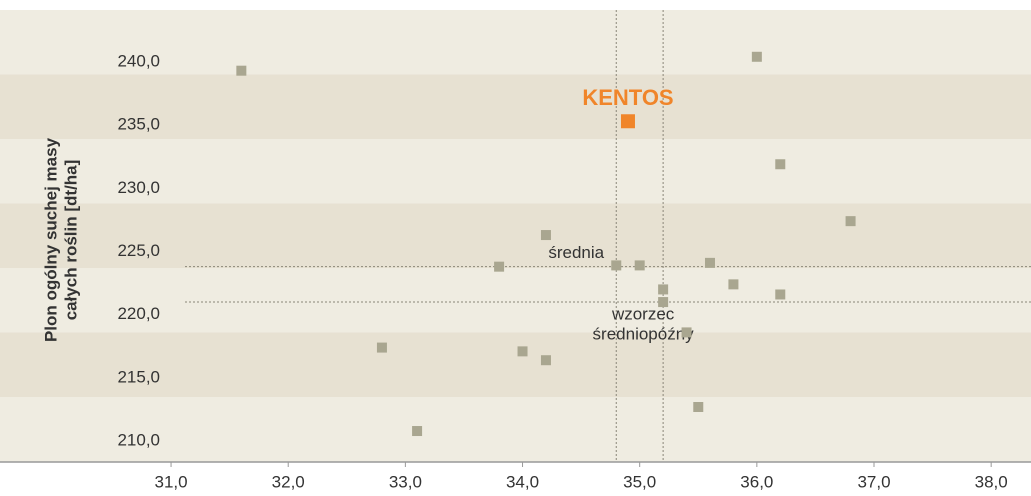 This screenshot has width=1031, height=496. I want to click on x-tick-label: 38,0, so click(991, 481).